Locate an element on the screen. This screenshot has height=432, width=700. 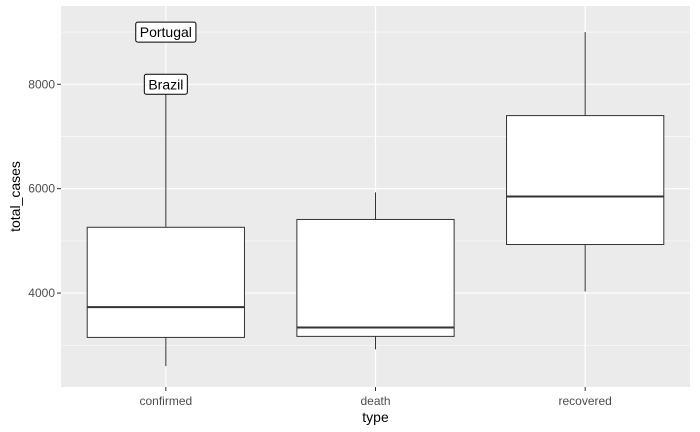
annotation-text: Brazil is located at coordinates (165, 84).